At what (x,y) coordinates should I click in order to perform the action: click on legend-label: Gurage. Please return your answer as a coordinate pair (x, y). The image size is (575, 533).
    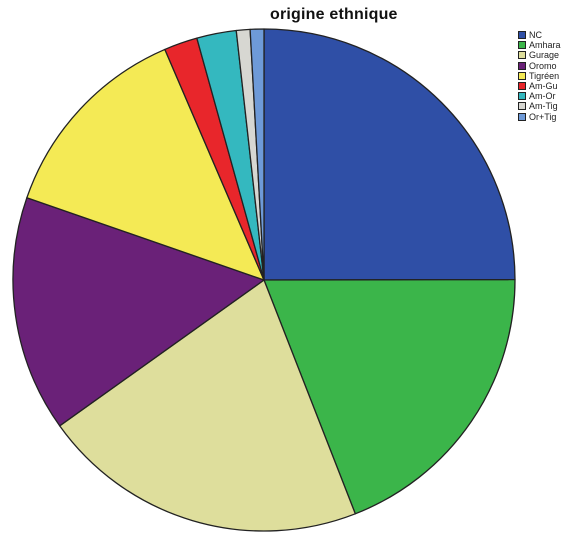
    Looking at the image, I should click on (544, 55).